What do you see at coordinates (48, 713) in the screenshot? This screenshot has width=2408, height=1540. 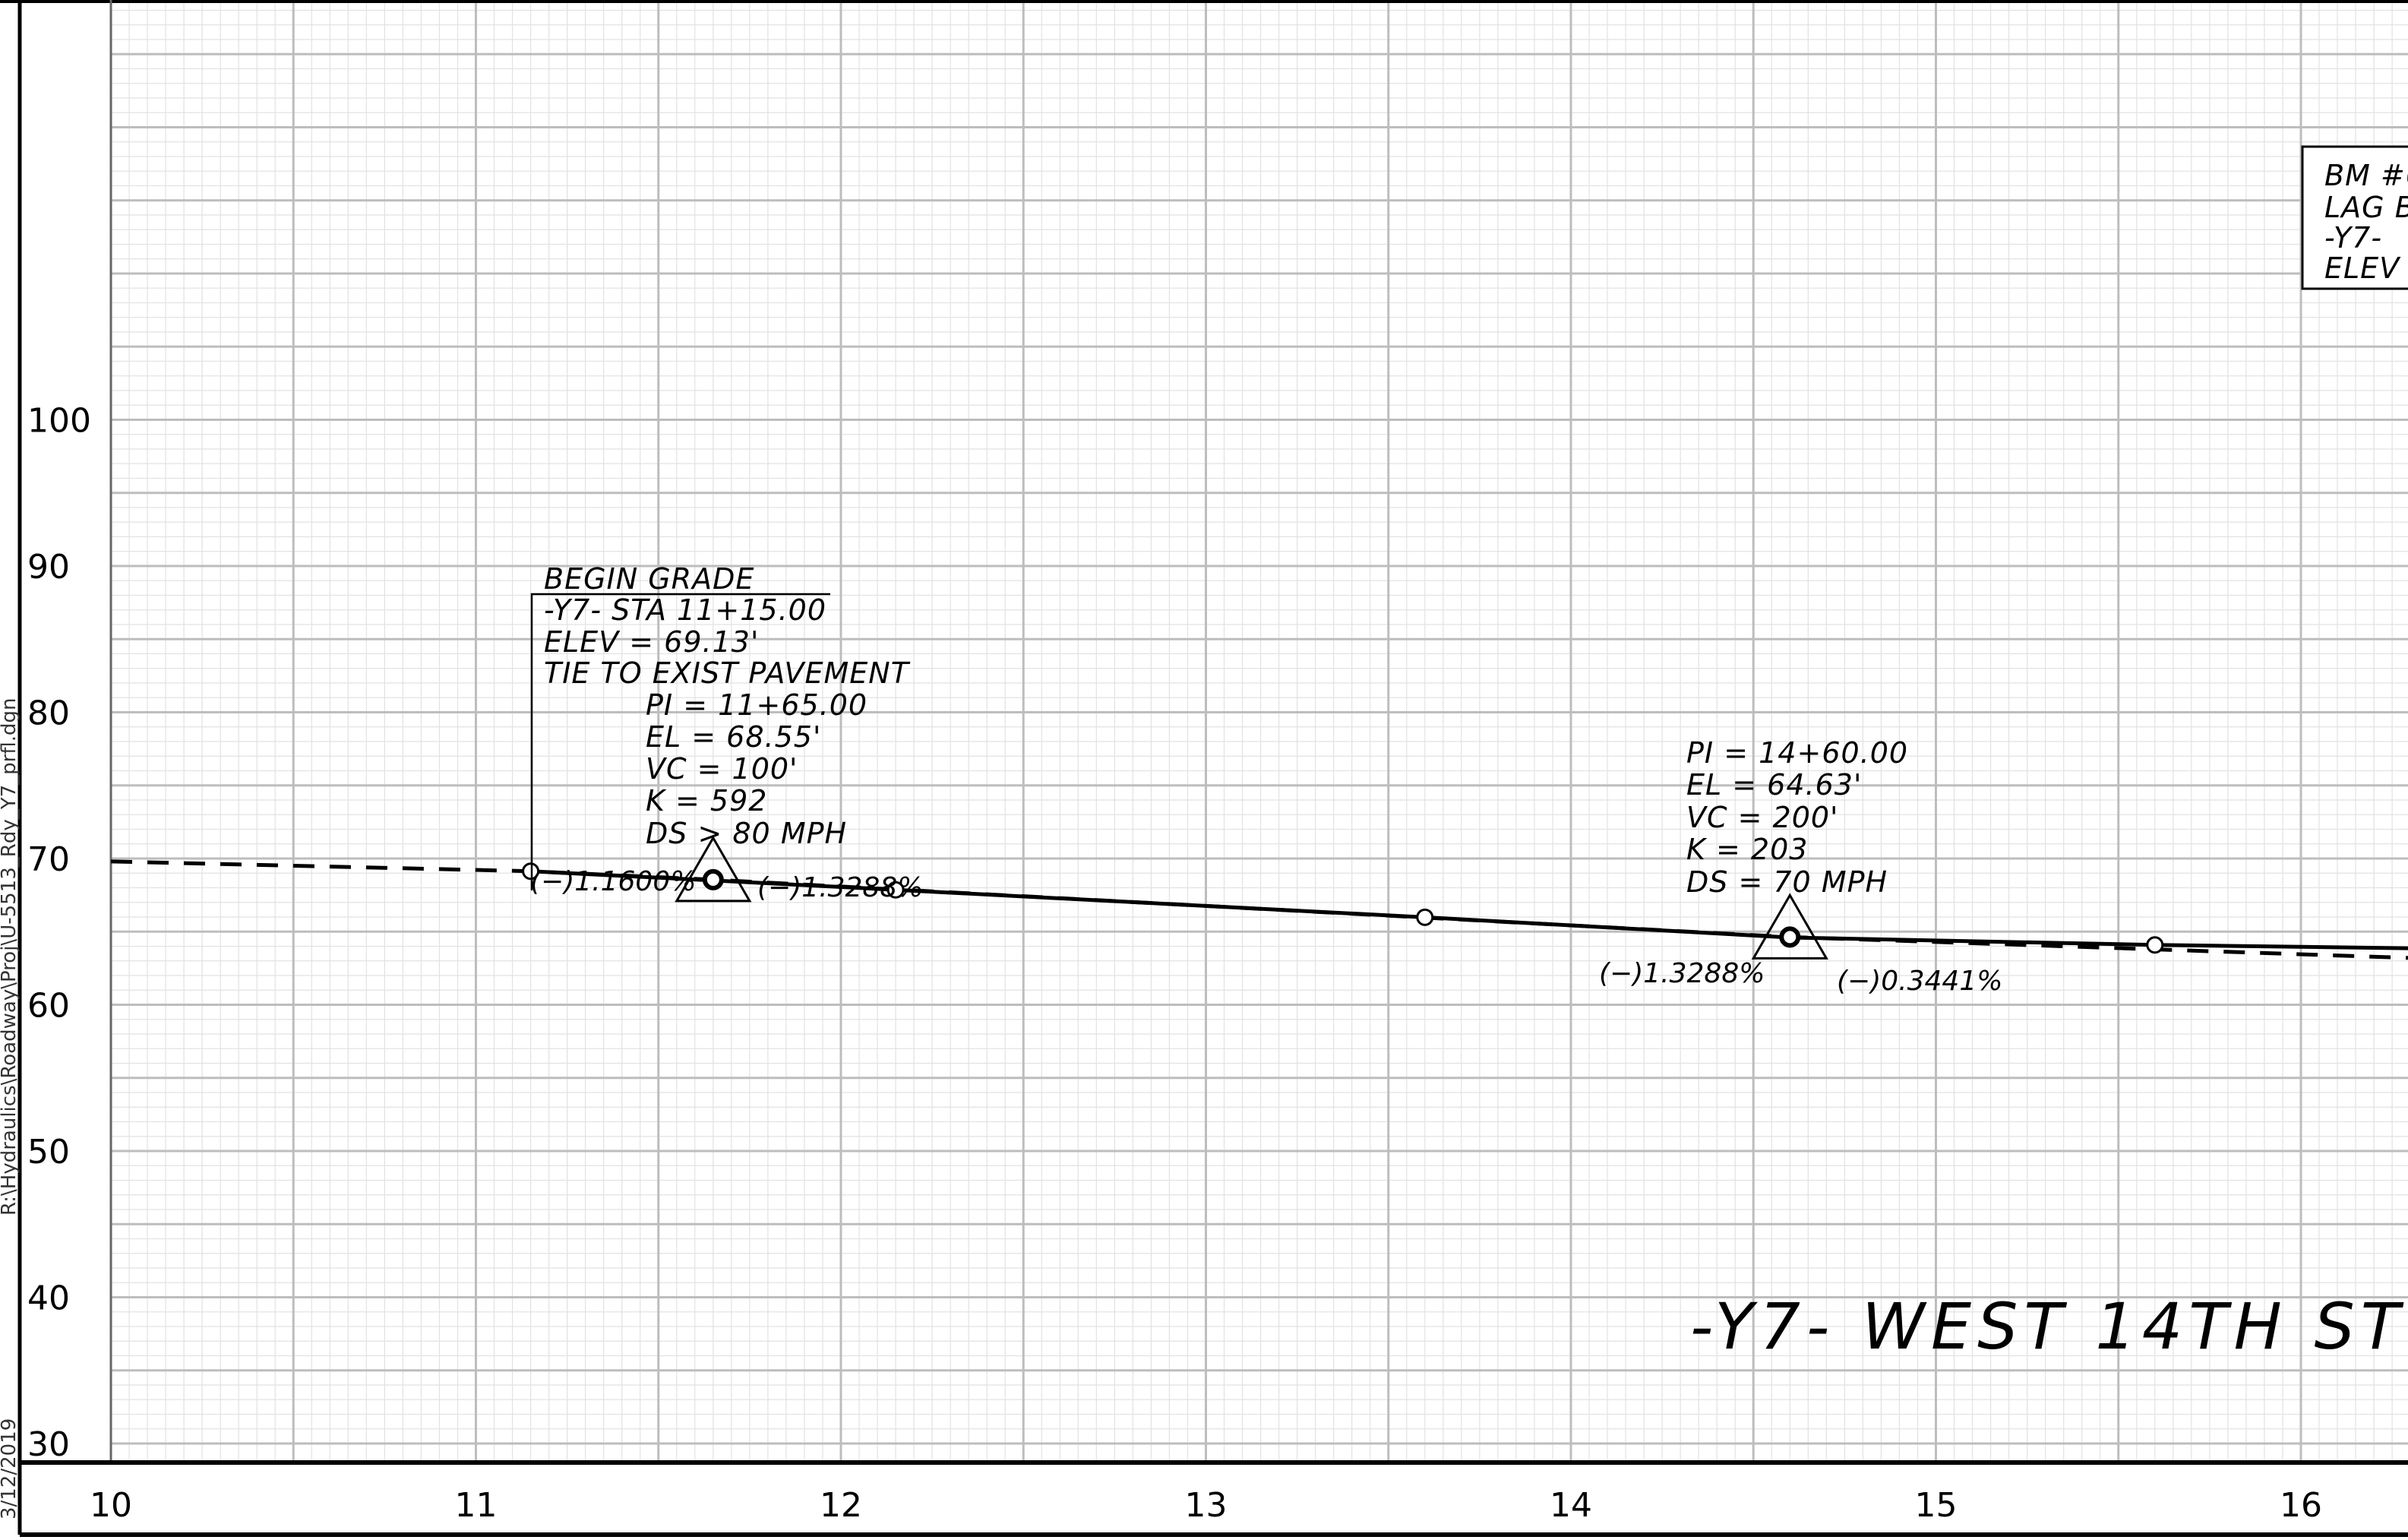 I see `y-tick-label: 80` at bounding box center [48, 713].